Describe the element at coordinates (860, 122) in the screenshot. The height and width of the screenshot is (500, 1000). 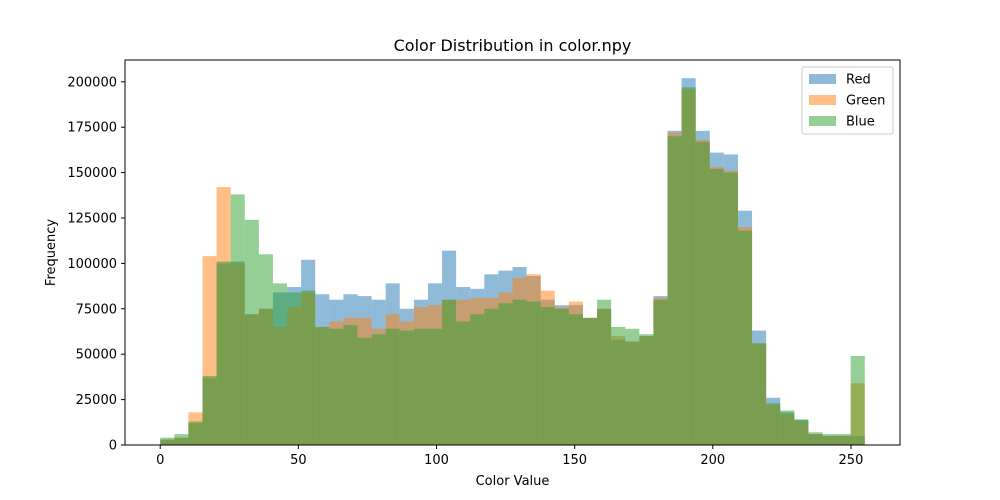
I see `legend-label-blue: Blue` at that location.